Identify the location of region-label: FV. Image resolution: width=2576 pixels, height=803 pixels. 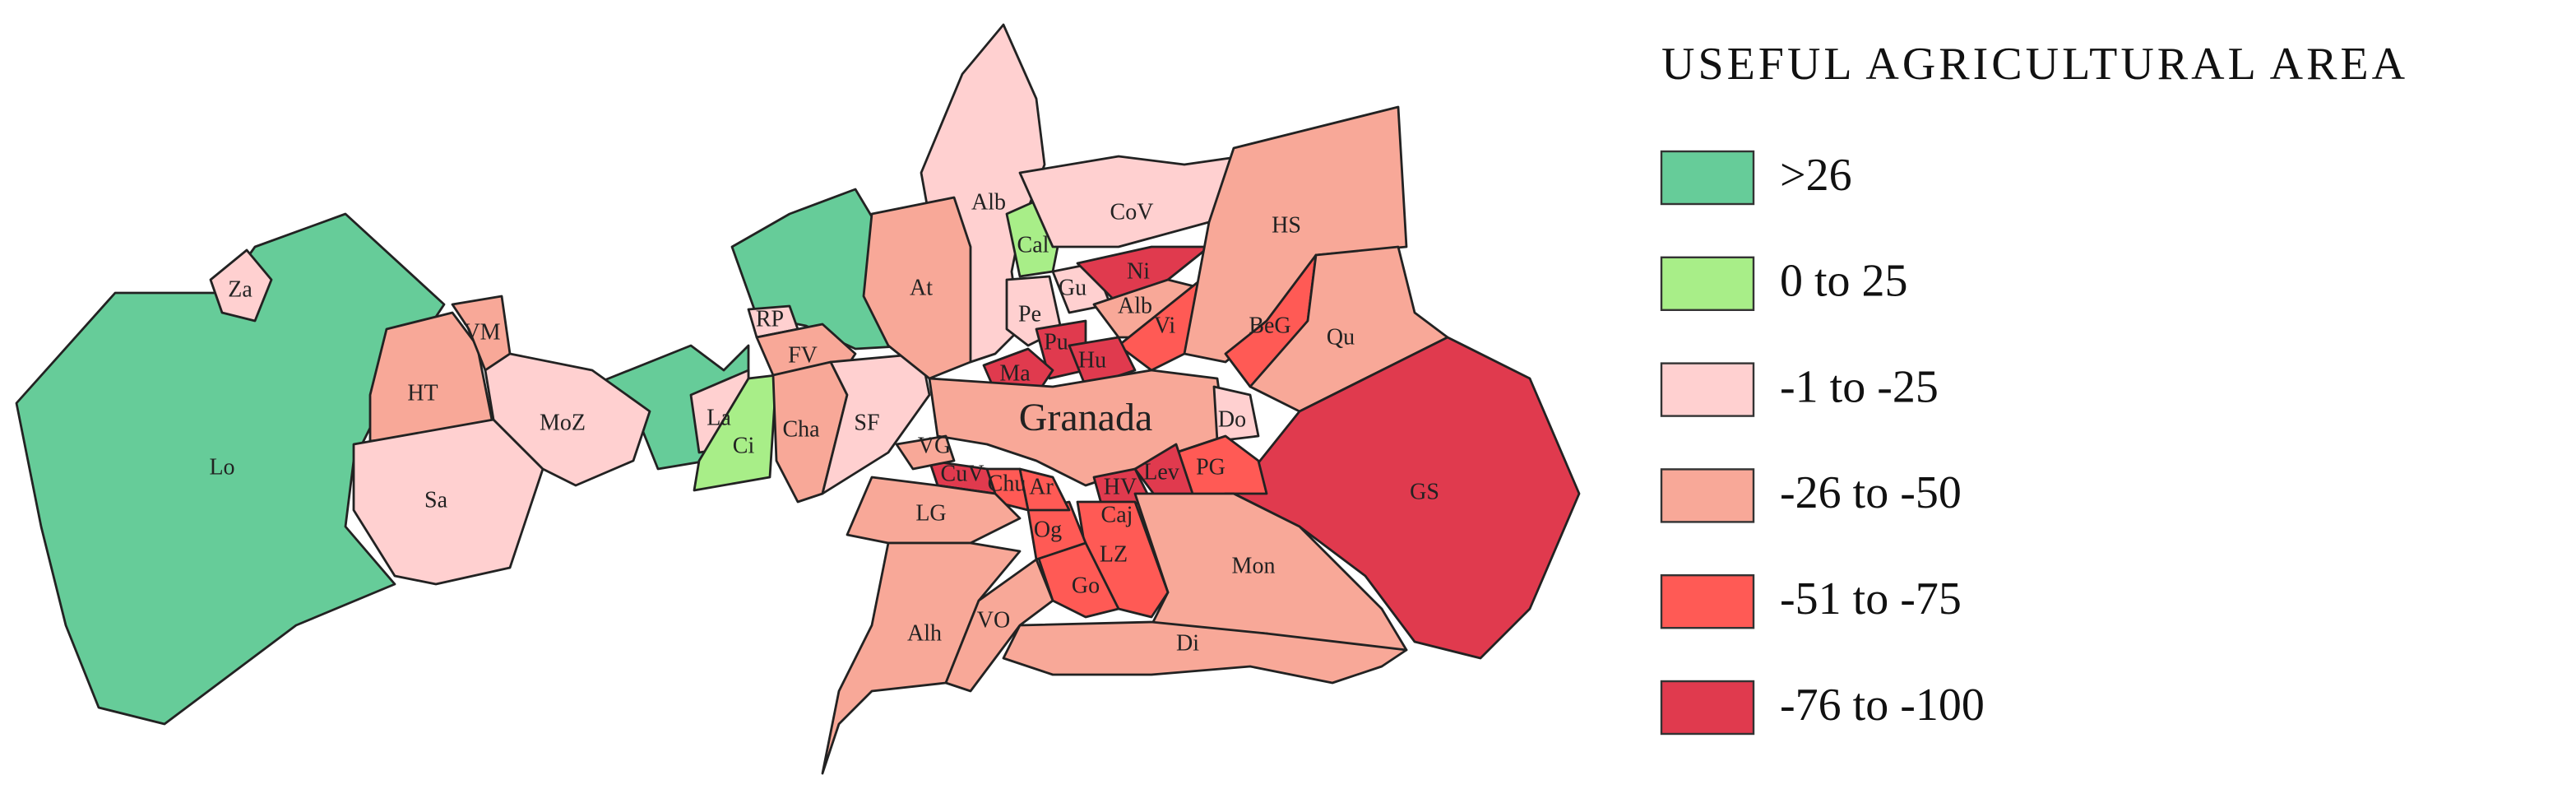
(803, 355).